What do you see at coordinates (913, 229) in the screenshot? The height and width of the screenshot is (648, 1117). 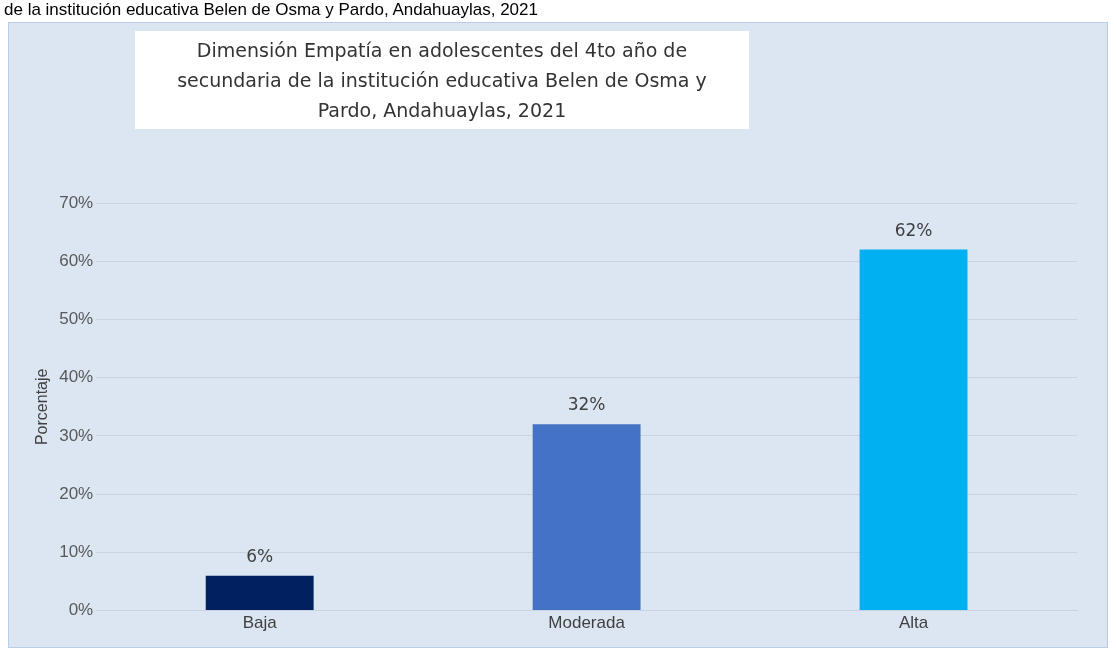 I see `data-label: 62%` at bounding box center [913, 229].